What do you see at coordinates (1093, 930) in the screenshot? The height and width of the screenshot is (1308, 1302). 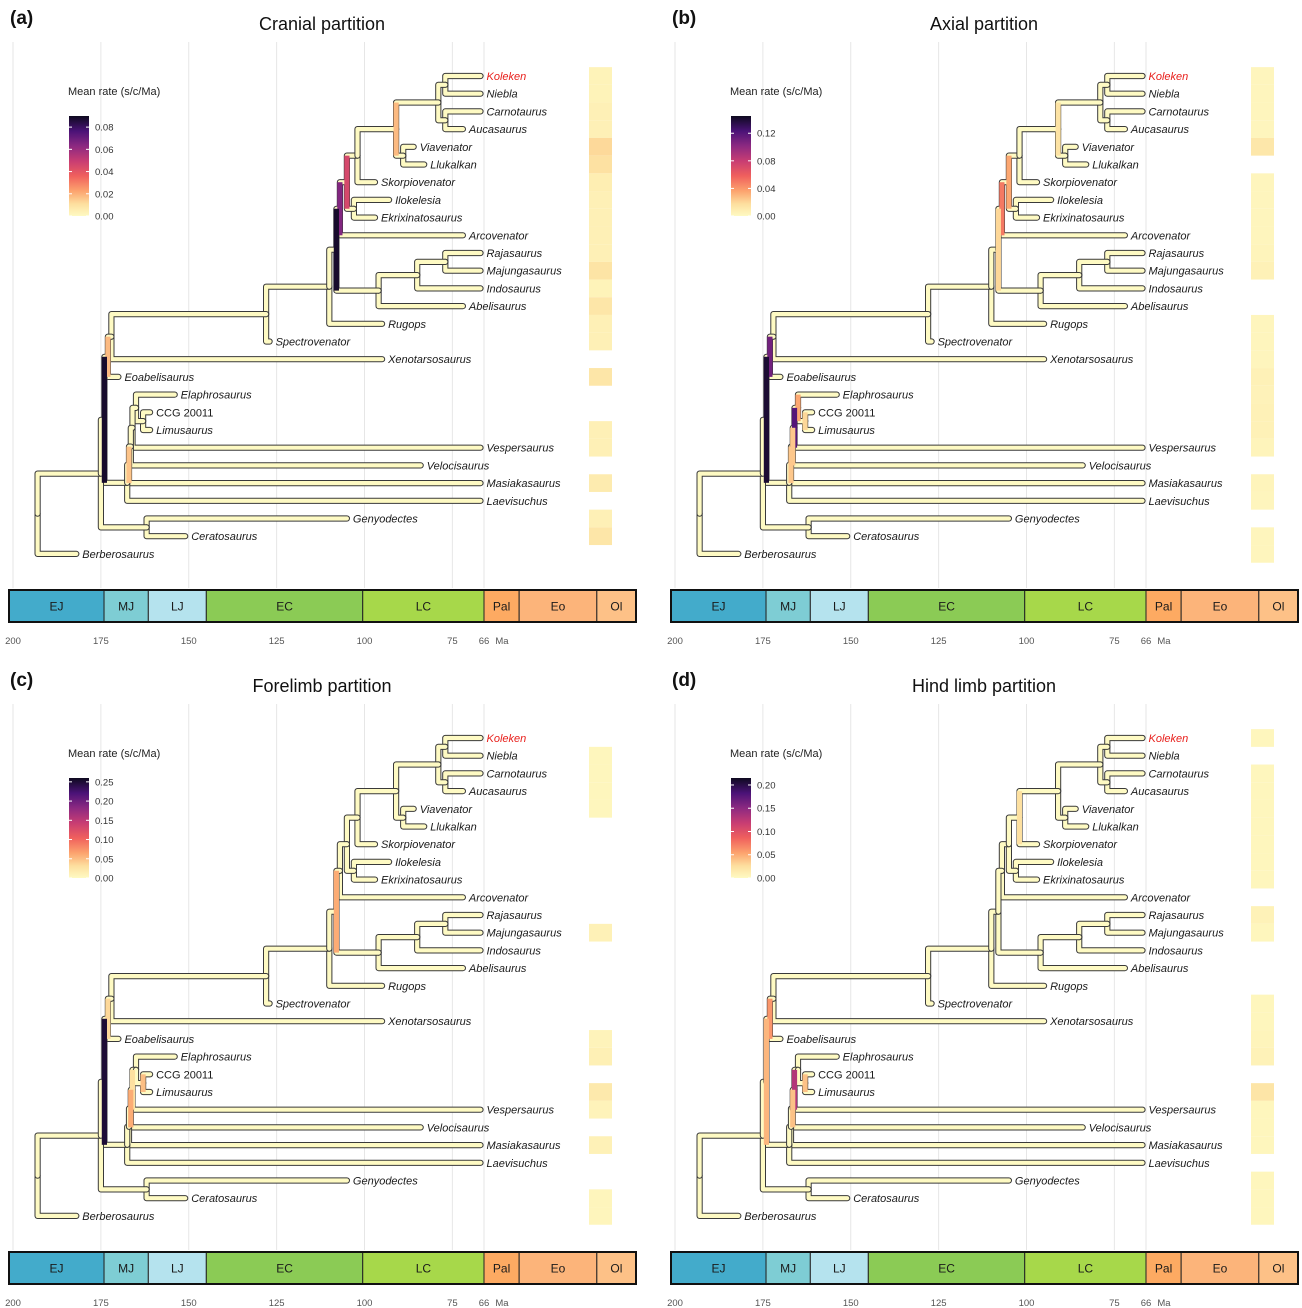 I see `branch-node-9-fill` at bounding box center [1093, 930].